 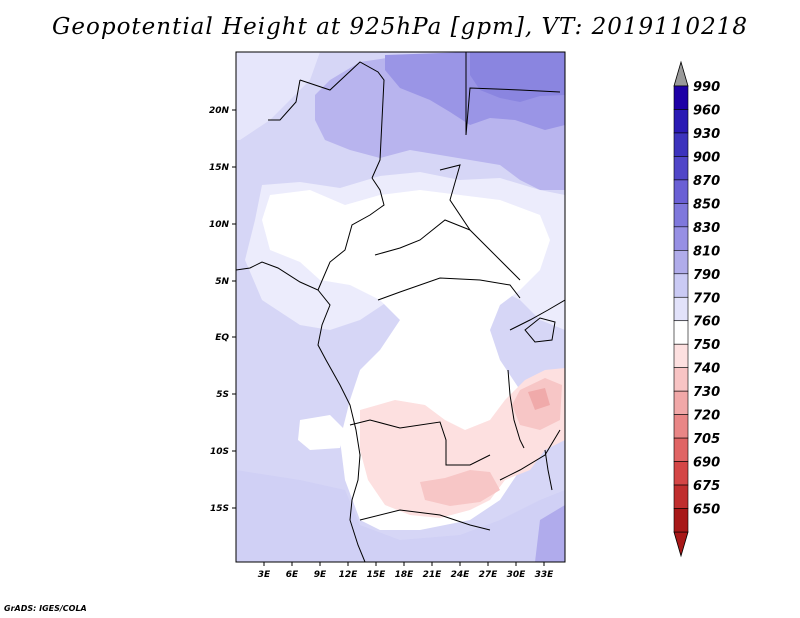 What do you see at coordinates (540, 330) in the screenshot?
I see `lake-victoria` at bounding box center [540, 330].